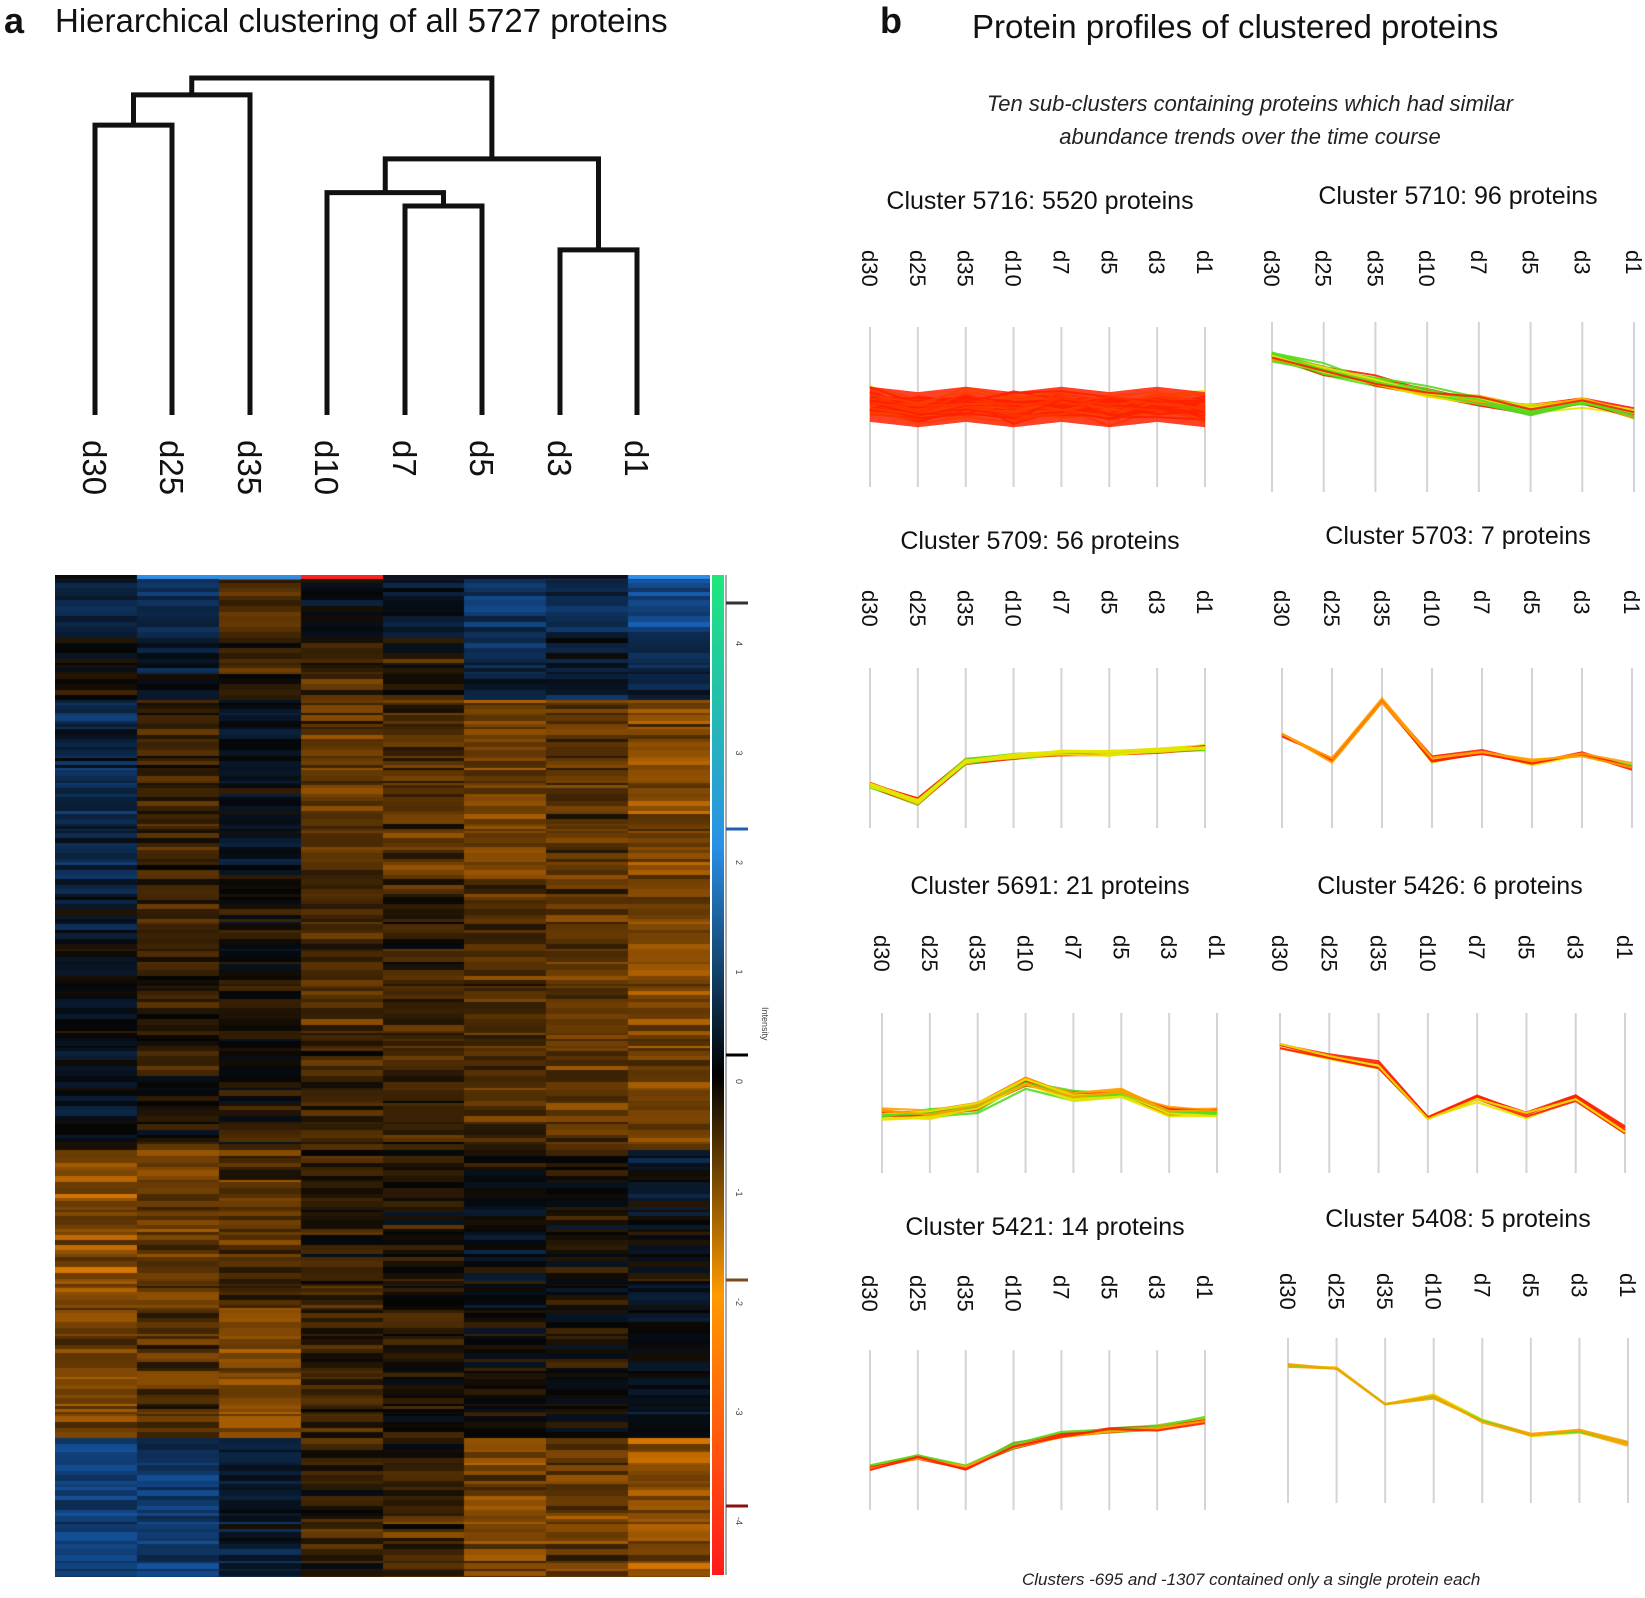  Describe the element at coordinates (739, 643) in the screenshot. I see `color-scale-tick: 4` at that location.